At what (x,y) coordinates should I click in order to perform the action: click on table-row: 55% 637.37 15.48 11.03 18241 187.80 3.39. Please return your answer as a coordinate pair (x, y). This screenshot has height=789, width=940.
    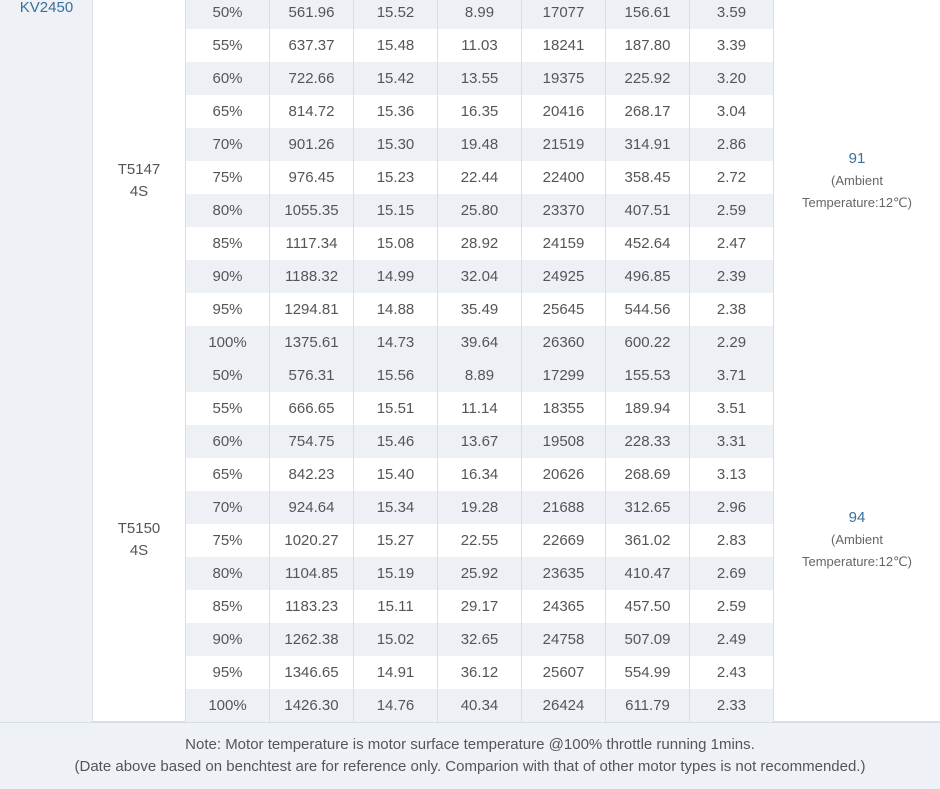
    Looking at the image, I should click on (480, 45).